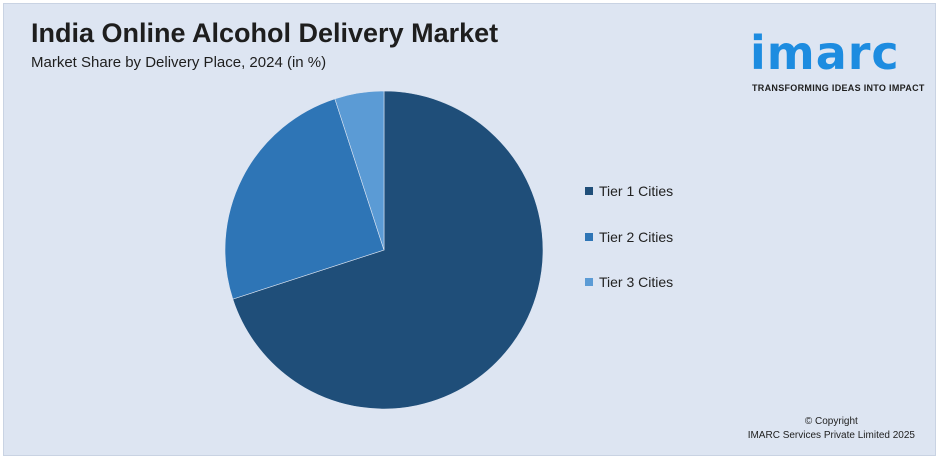 The height and width of the screenshot is (461, 941). I want to click on logo-wordmark: imarc, so click(825, 53).